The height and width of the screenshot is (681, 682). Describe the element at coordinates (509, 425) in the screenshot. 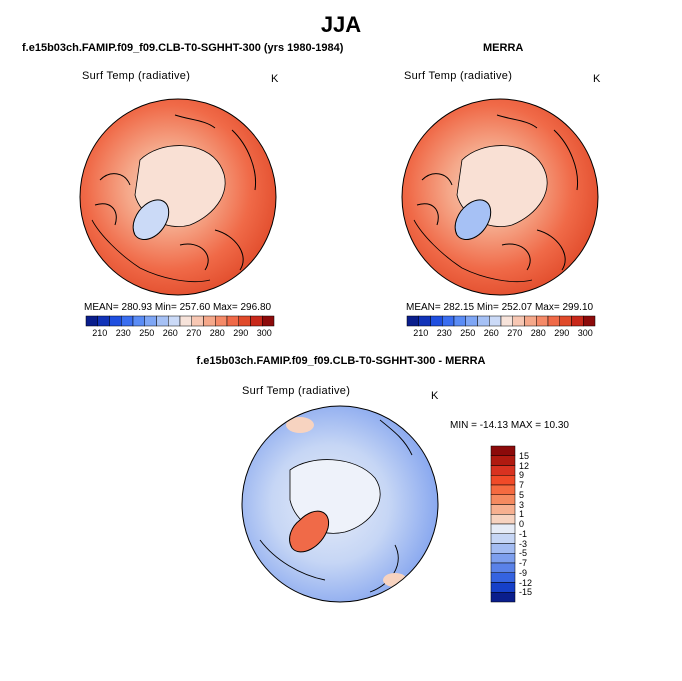

I see `diff-stats: MIN = -14.13 MAX = 10.30` at that location.